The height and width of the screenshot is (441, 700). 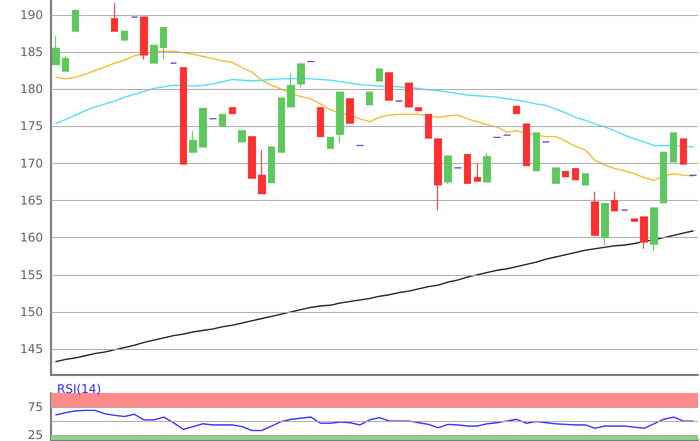 I want to click on y-tick-label: 175, so click(x=31, y=126).